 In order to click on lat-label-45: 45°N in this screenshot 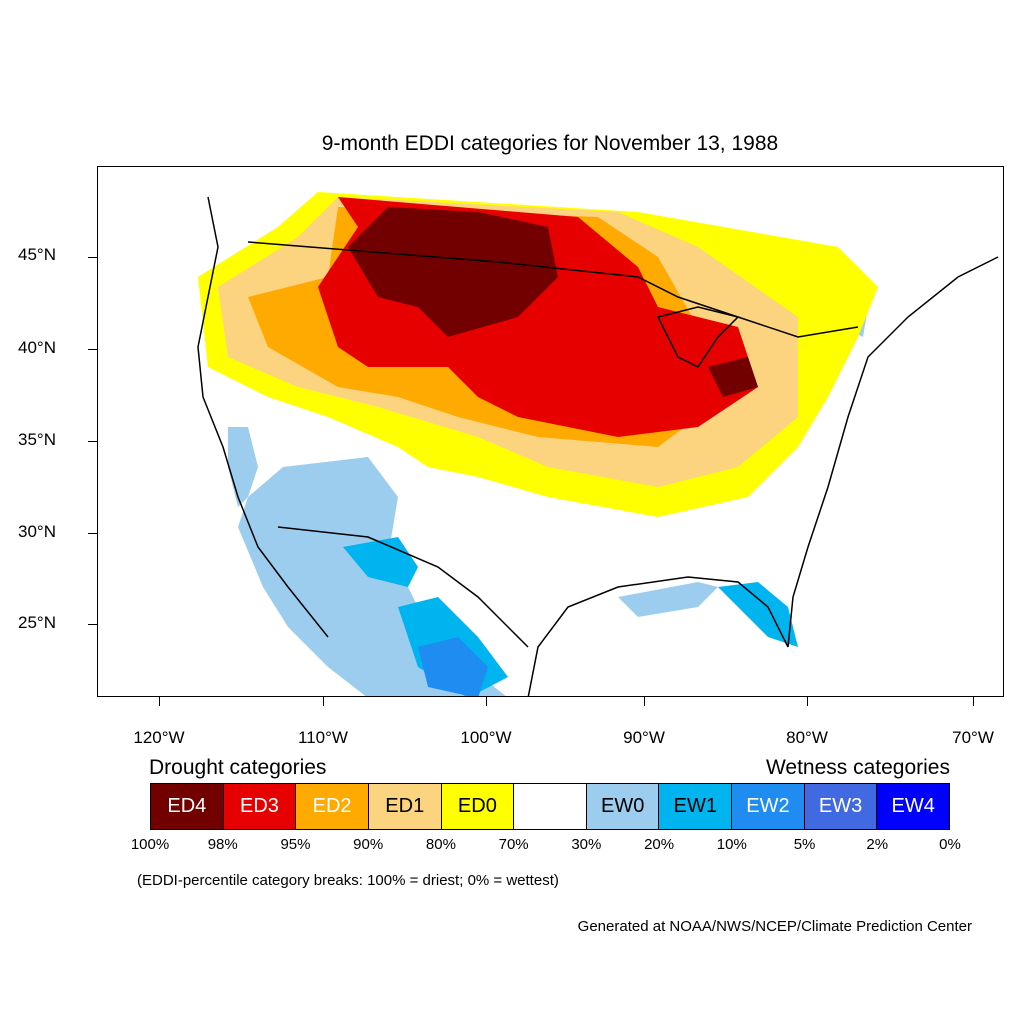, I will do `click(37, 254)`.